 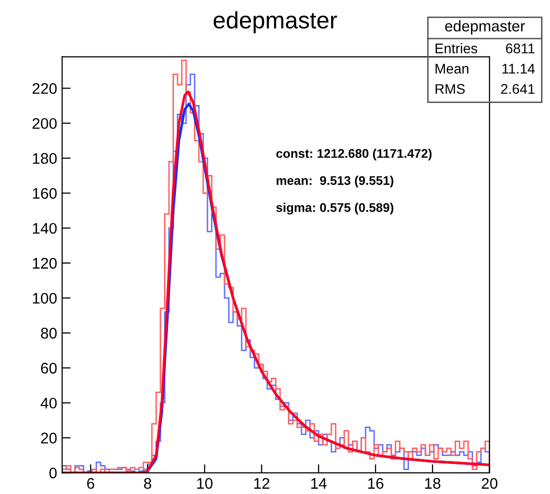 I want to click on x-tick-label: 14, so click(x=319, y=483).